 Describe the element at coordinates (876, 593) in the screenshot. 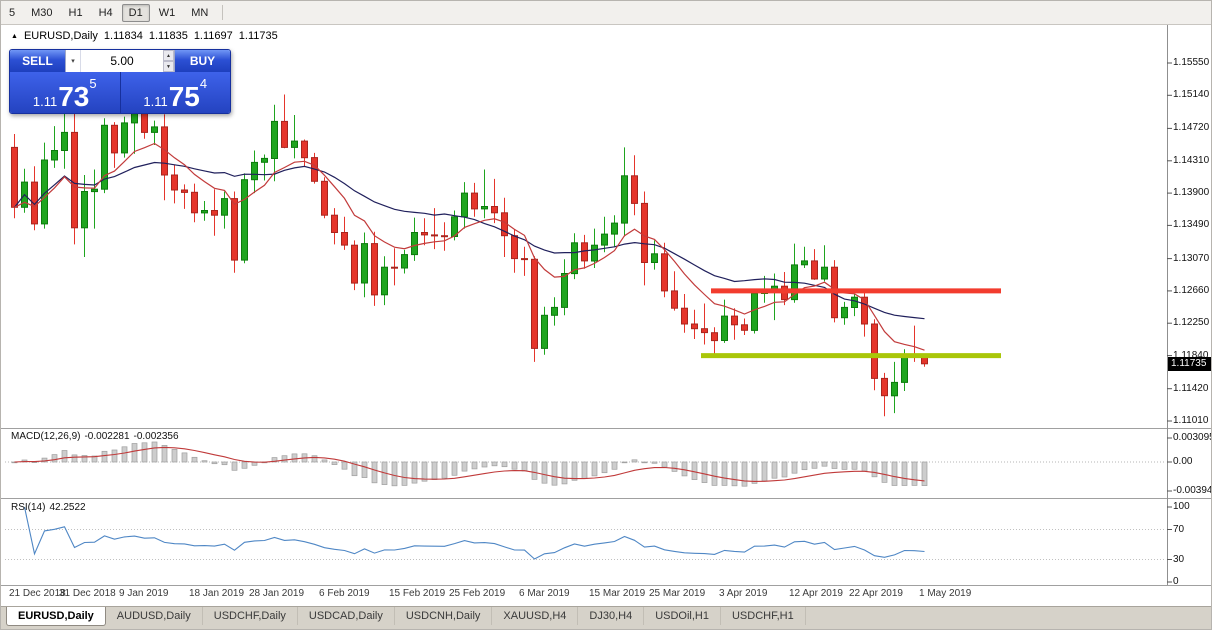

I see `date-label: 22 Apr 2019` at that location.